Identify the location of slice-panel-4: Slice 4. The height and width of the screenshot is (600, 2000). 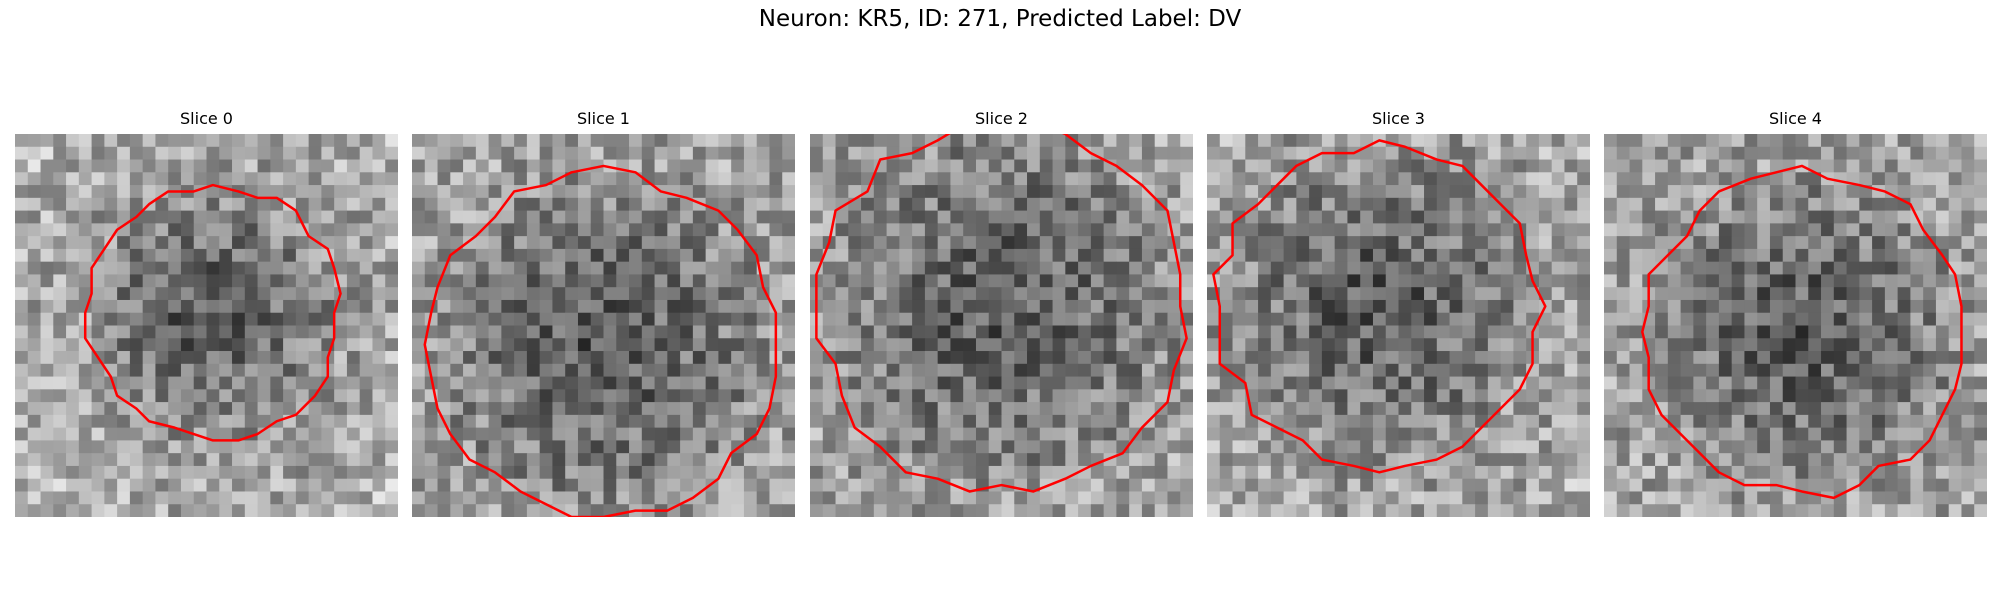
(1795, 313).